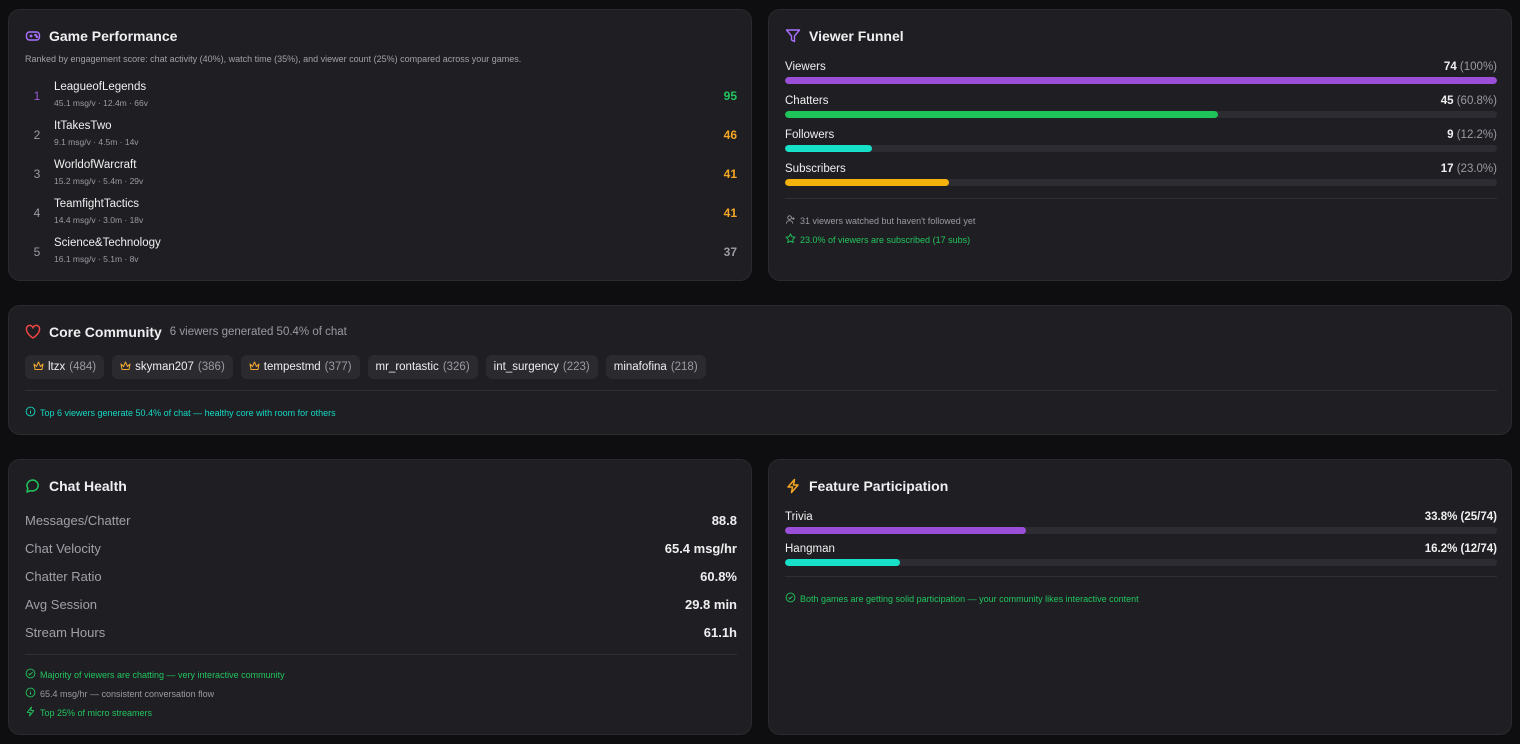 The width and height of the screenshot is (1520, 744). What do you see at coordinates (172, 367) in the screenshot?
I see `community-member-chip: skyman207 (386)` at bounding box center [172, 367].